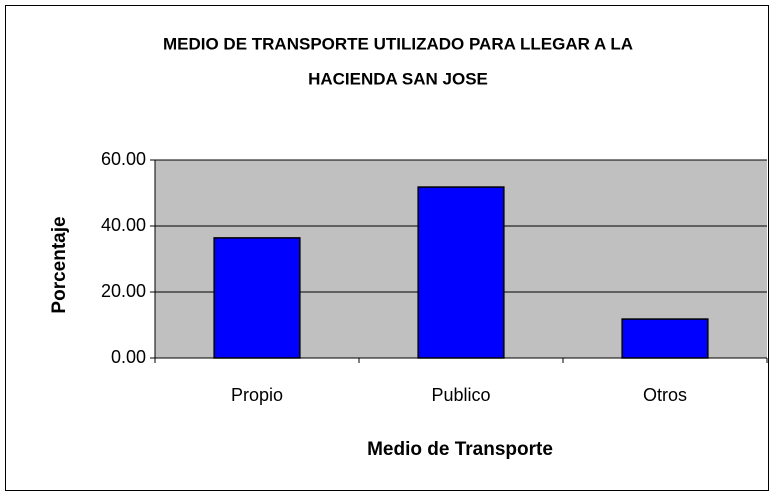 The height and width of the screenshot is (497, 775). Describe the element at coordinates (123, 225) in the screenshot. I see `y-tick-label: 40.00` at that location.